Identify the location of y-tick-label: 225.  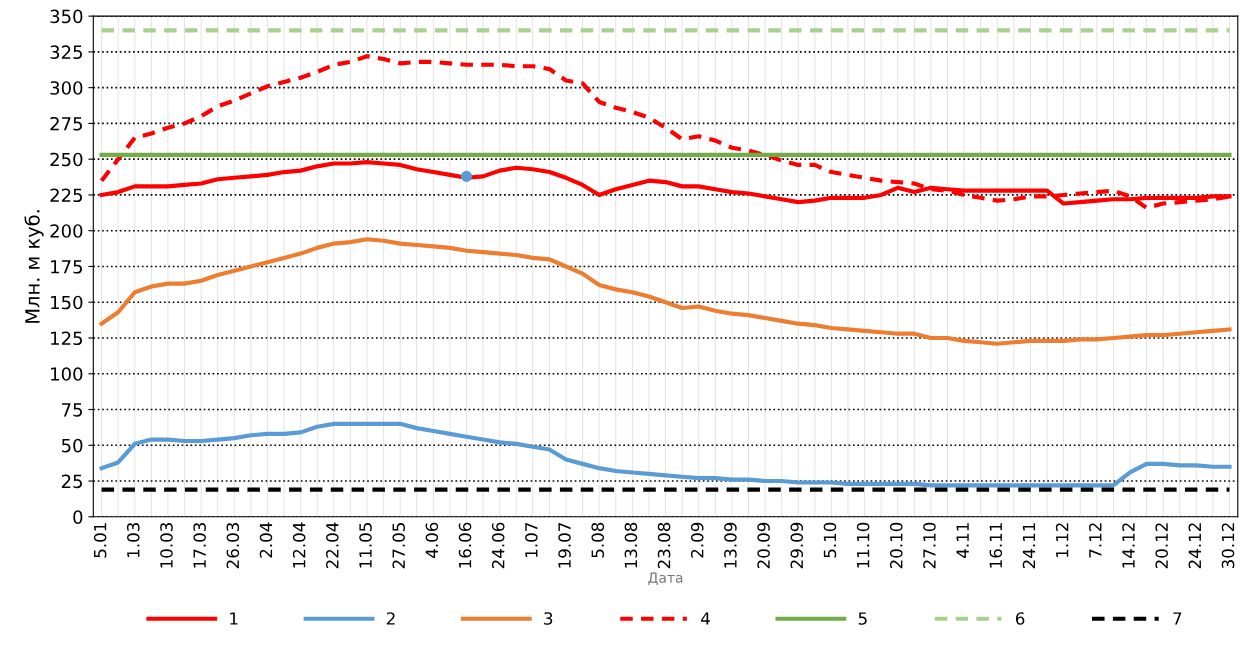
(66, 195).